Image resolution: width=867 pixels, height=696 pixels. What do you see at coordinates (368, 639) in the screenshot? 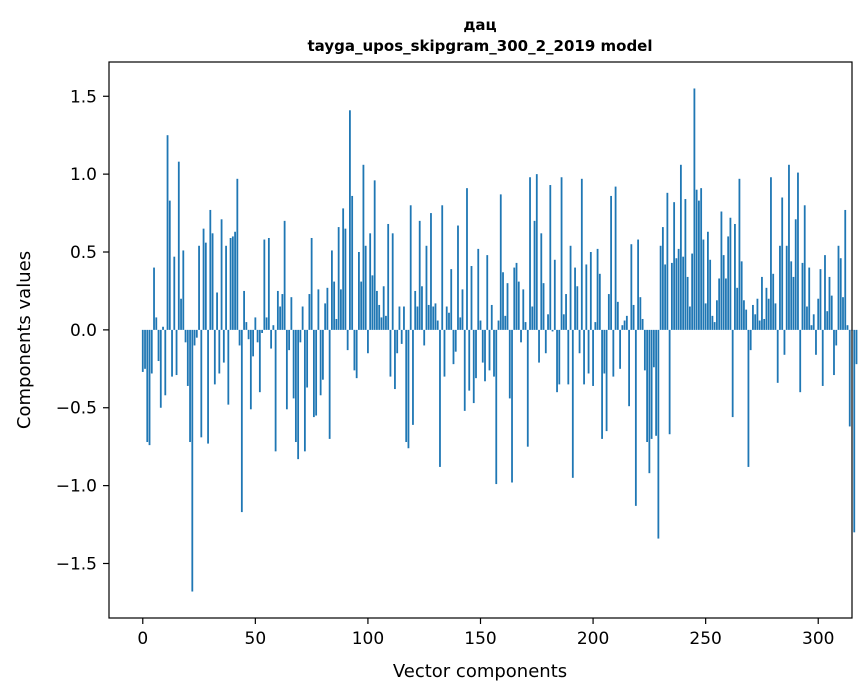
I see `x-tick-label: 100` at bounding box center [368, 639].